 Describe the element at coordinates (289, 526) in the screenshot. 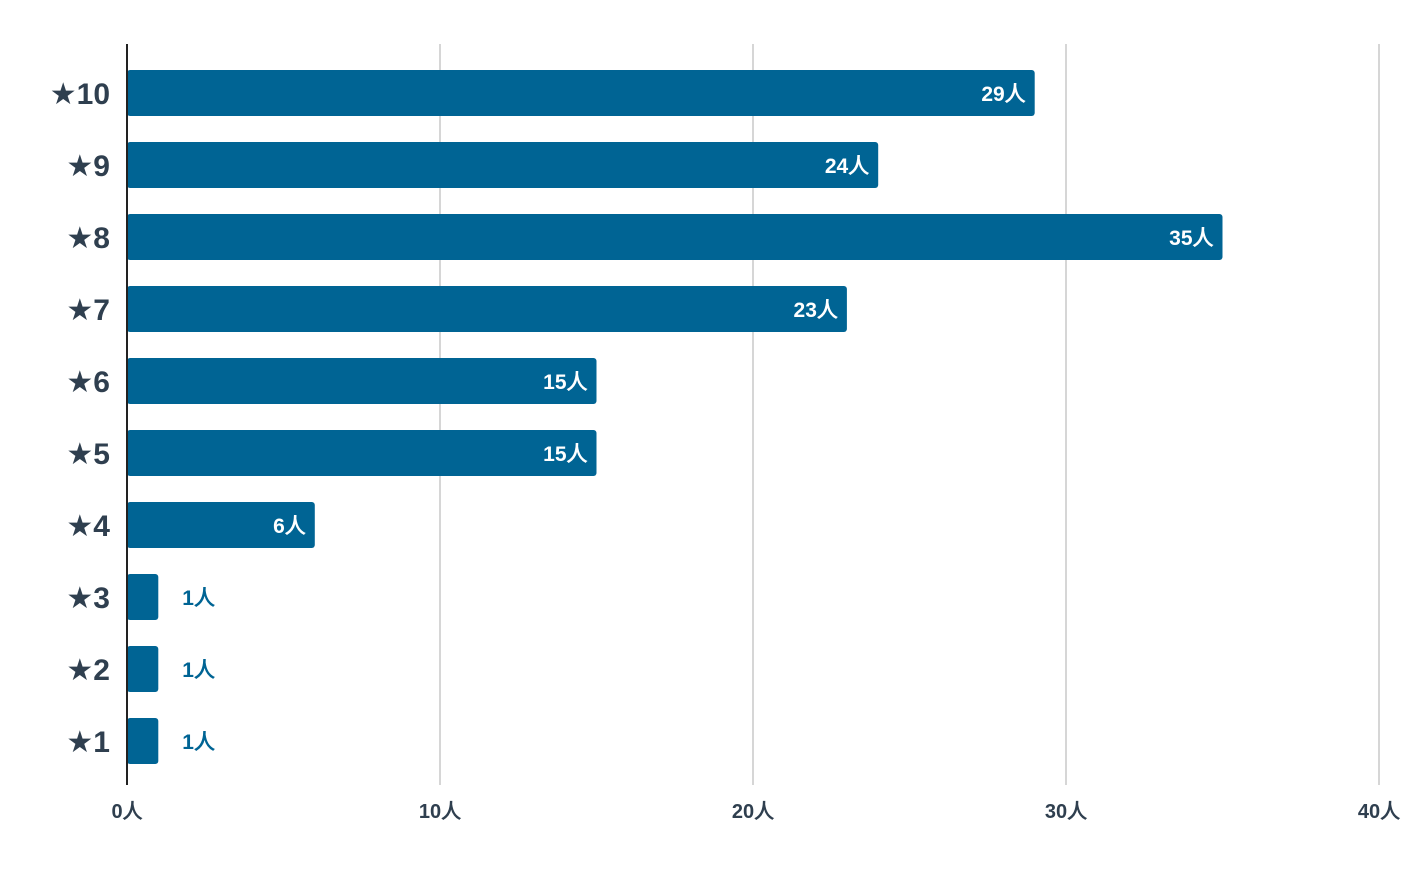

I see `value-label: 6人` at that location.